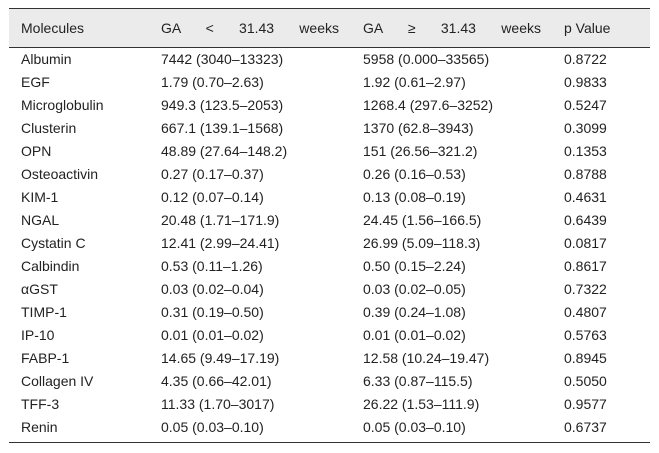  What do you see at coordinates (585, 243) in the screenshot?
I see `table-cell: 0.0817` at bounding box center [585, 243].